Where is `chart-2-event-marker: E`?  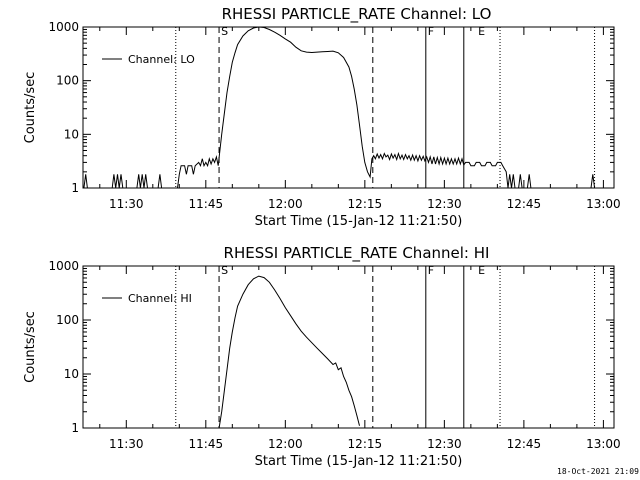
chart-2-event-marker: E is located at coordinates (481, 270).